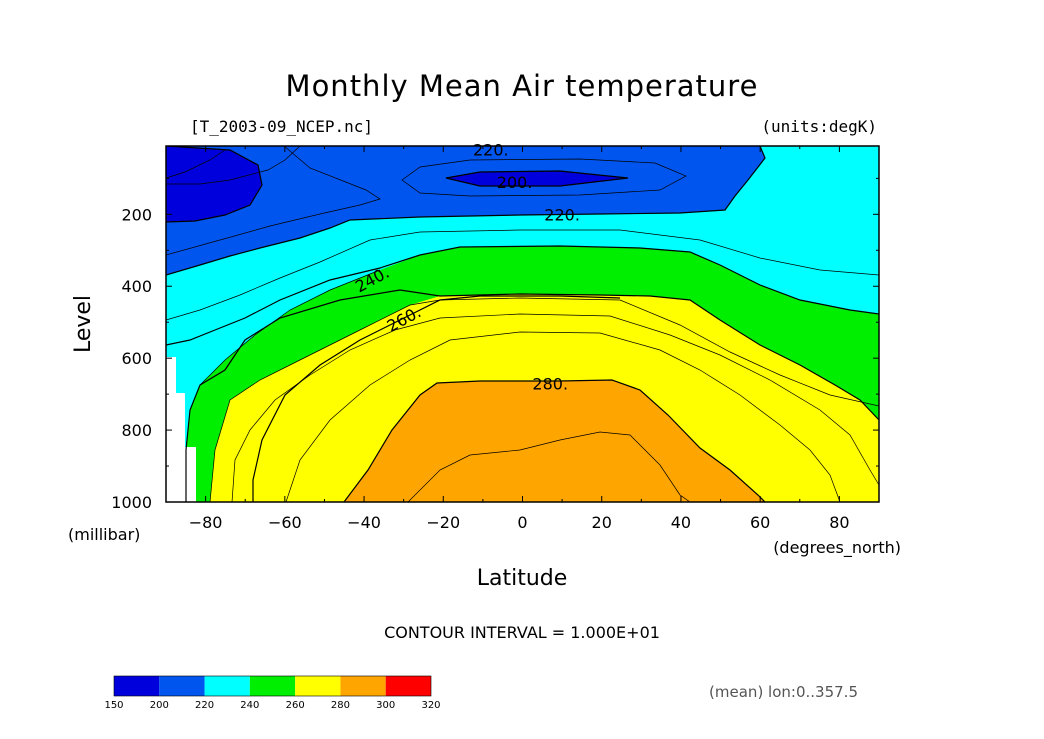 The height and width of the screenshot is (739, 1044). Describe the element at coordinates (443, 522) in the screenshot. I see `x-tick-label: −20` at that location.